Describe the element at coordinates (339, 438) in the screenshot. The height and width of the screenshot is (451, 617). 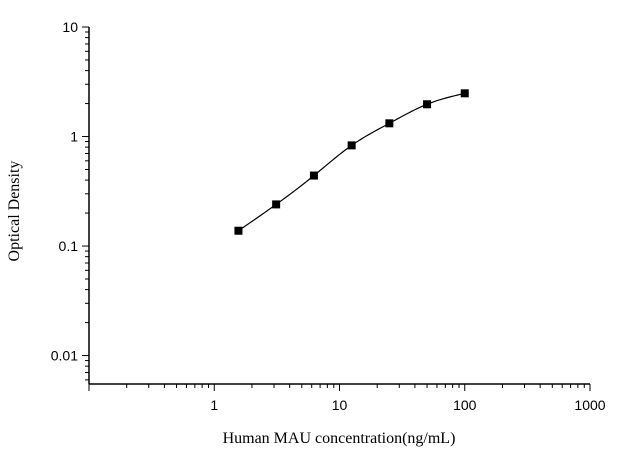
I see `x-axis-title: Human MAU concentration(ng/mL)` at that location.